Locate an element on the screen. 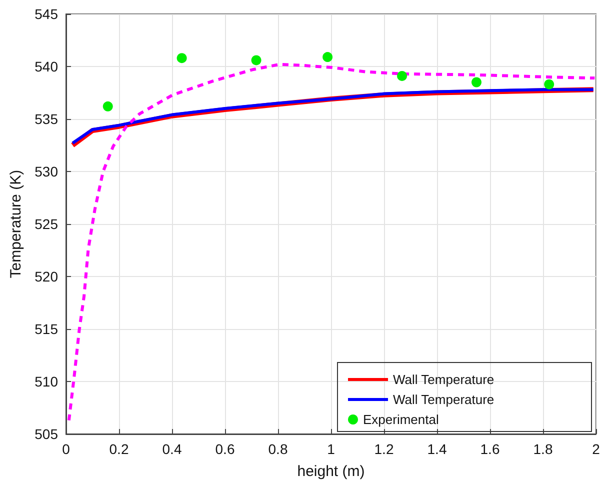 The height and width of the screenshot is (489, 606). x-tick-label: 0.4 is located at coordinates (172, 449).